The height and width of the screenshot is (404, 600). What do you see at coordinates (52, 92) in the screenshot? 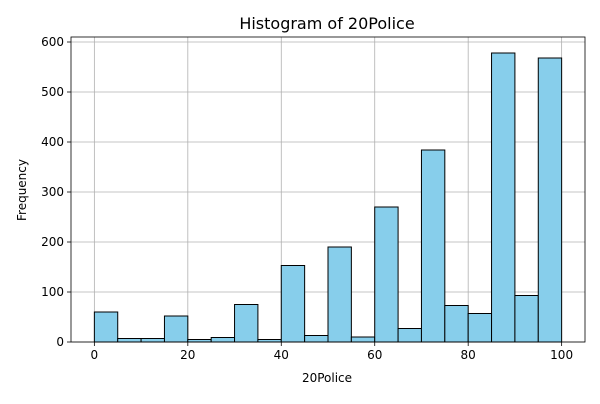
I see `y-tick-label: 500` at bounding box center [52, 92].